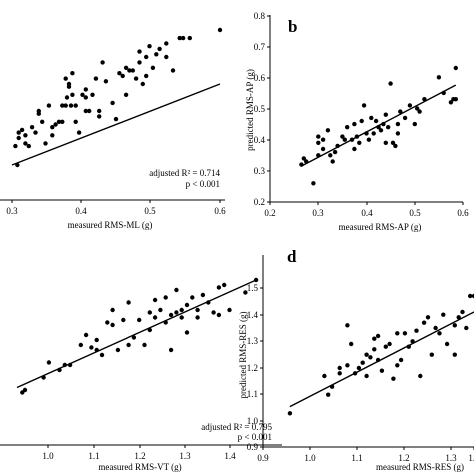 The width and height of the screenshot is (474, 474). What do you see at coordinates (250, 110) in the screenshot?
I see `y-axis-label: predicted RMS-AP (g)` at bounding box center [250, 110].